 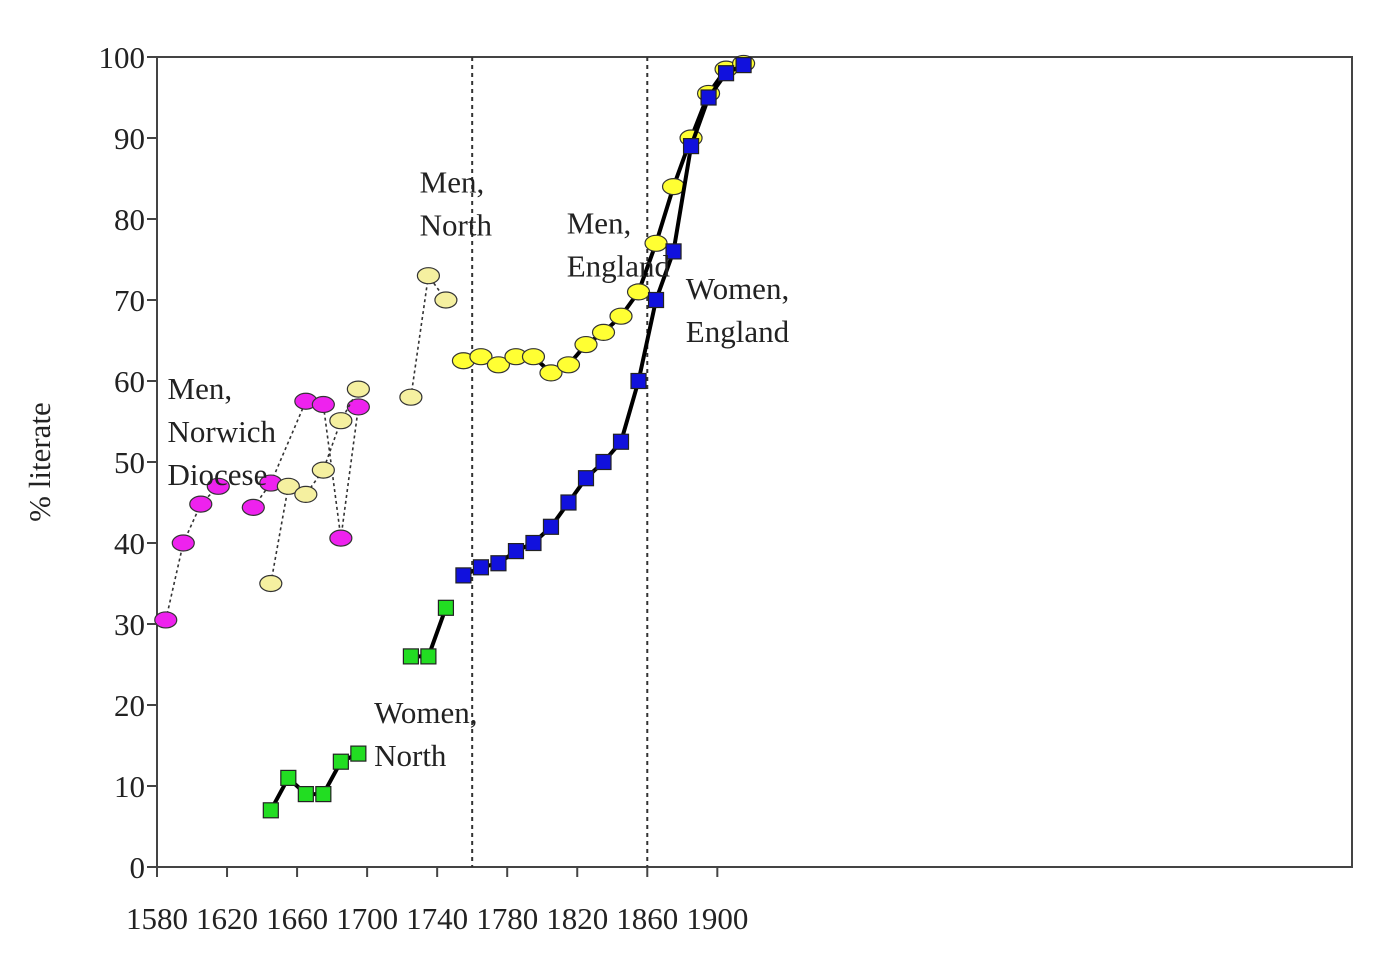 I want to click on annotation-0: Men, Norwich Diocese, so click(x=222, y=431).